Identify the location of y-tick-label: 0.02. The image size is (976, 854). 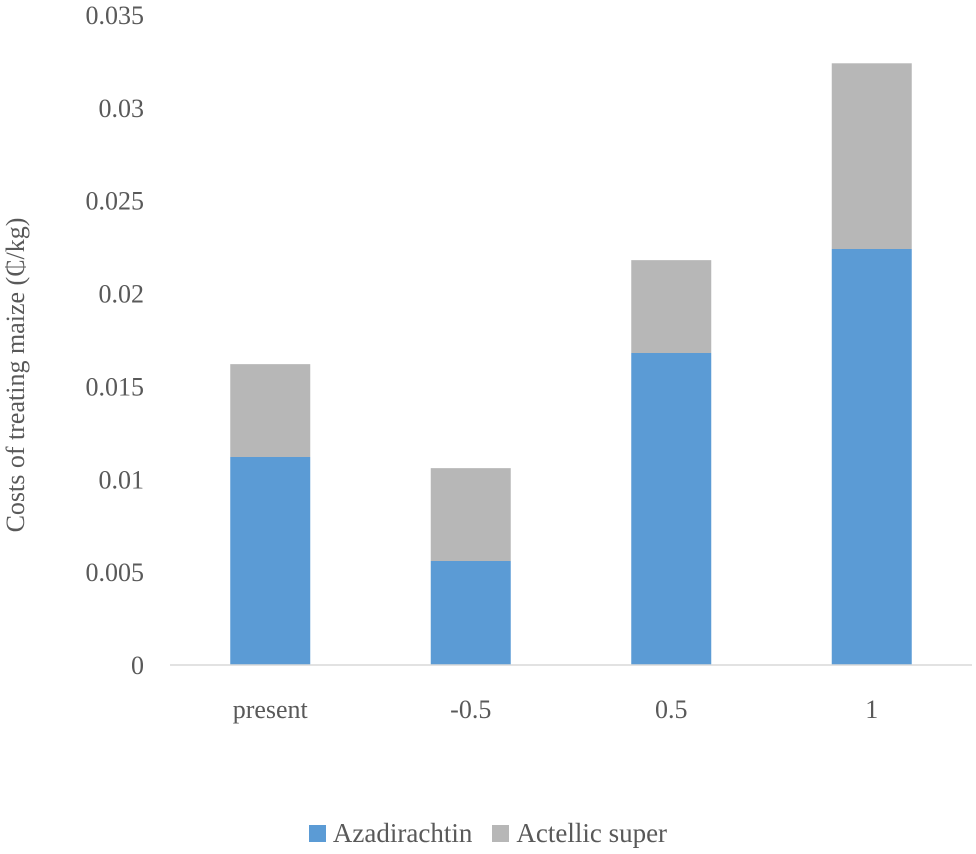
(122, 294).